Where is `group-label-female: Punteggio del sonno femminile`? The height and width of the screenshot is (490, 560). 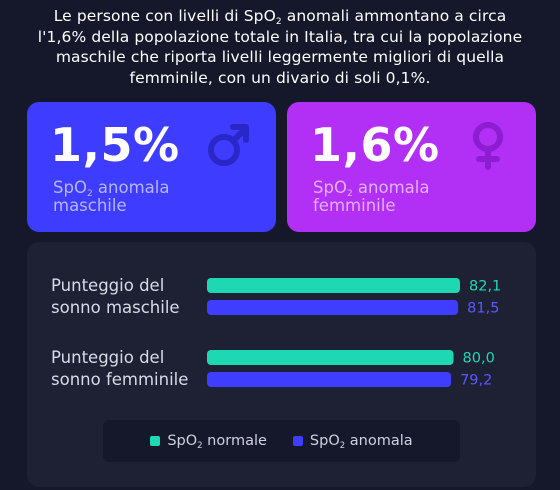 group-label-female: Punteggio del sonno femminile is located at coordinates (120, 368).